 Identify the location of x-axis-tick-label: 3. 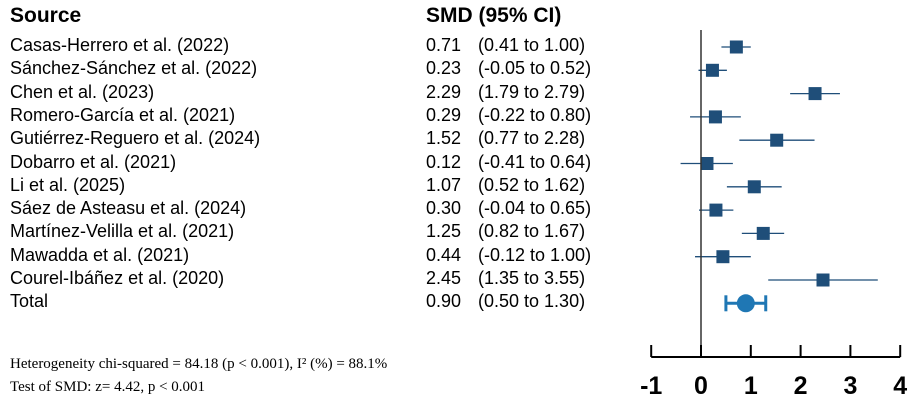
(850, 386).